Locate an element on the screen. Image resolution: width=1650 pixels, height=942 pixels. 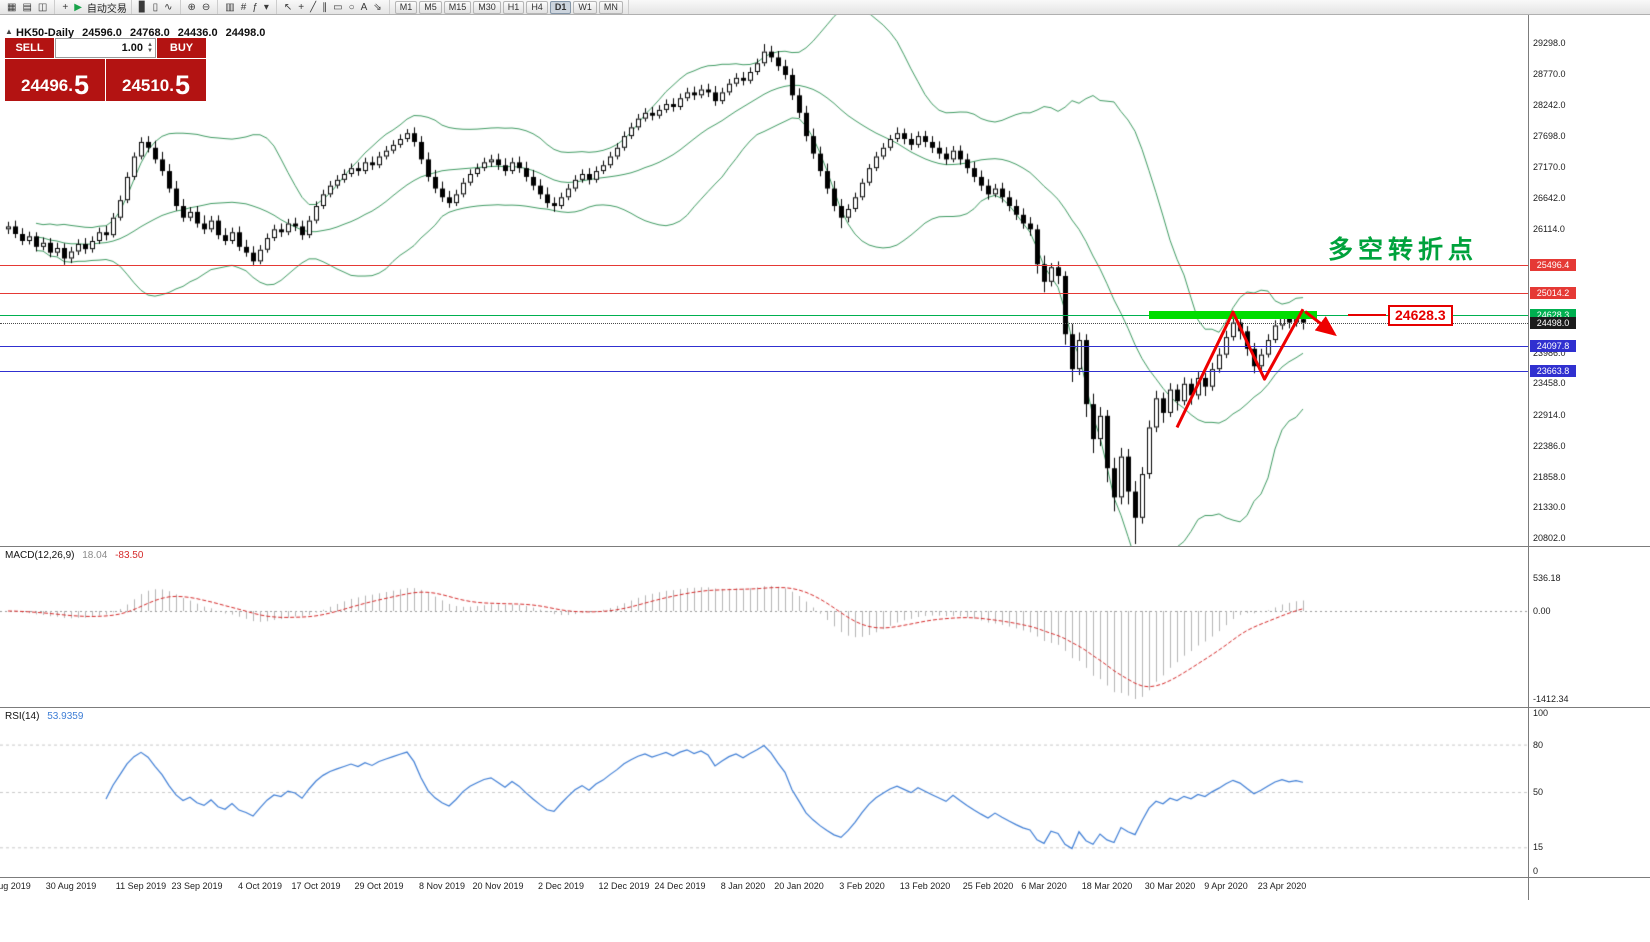
sell-price-button: 24496. 5 is located at coordinates (55, 80).